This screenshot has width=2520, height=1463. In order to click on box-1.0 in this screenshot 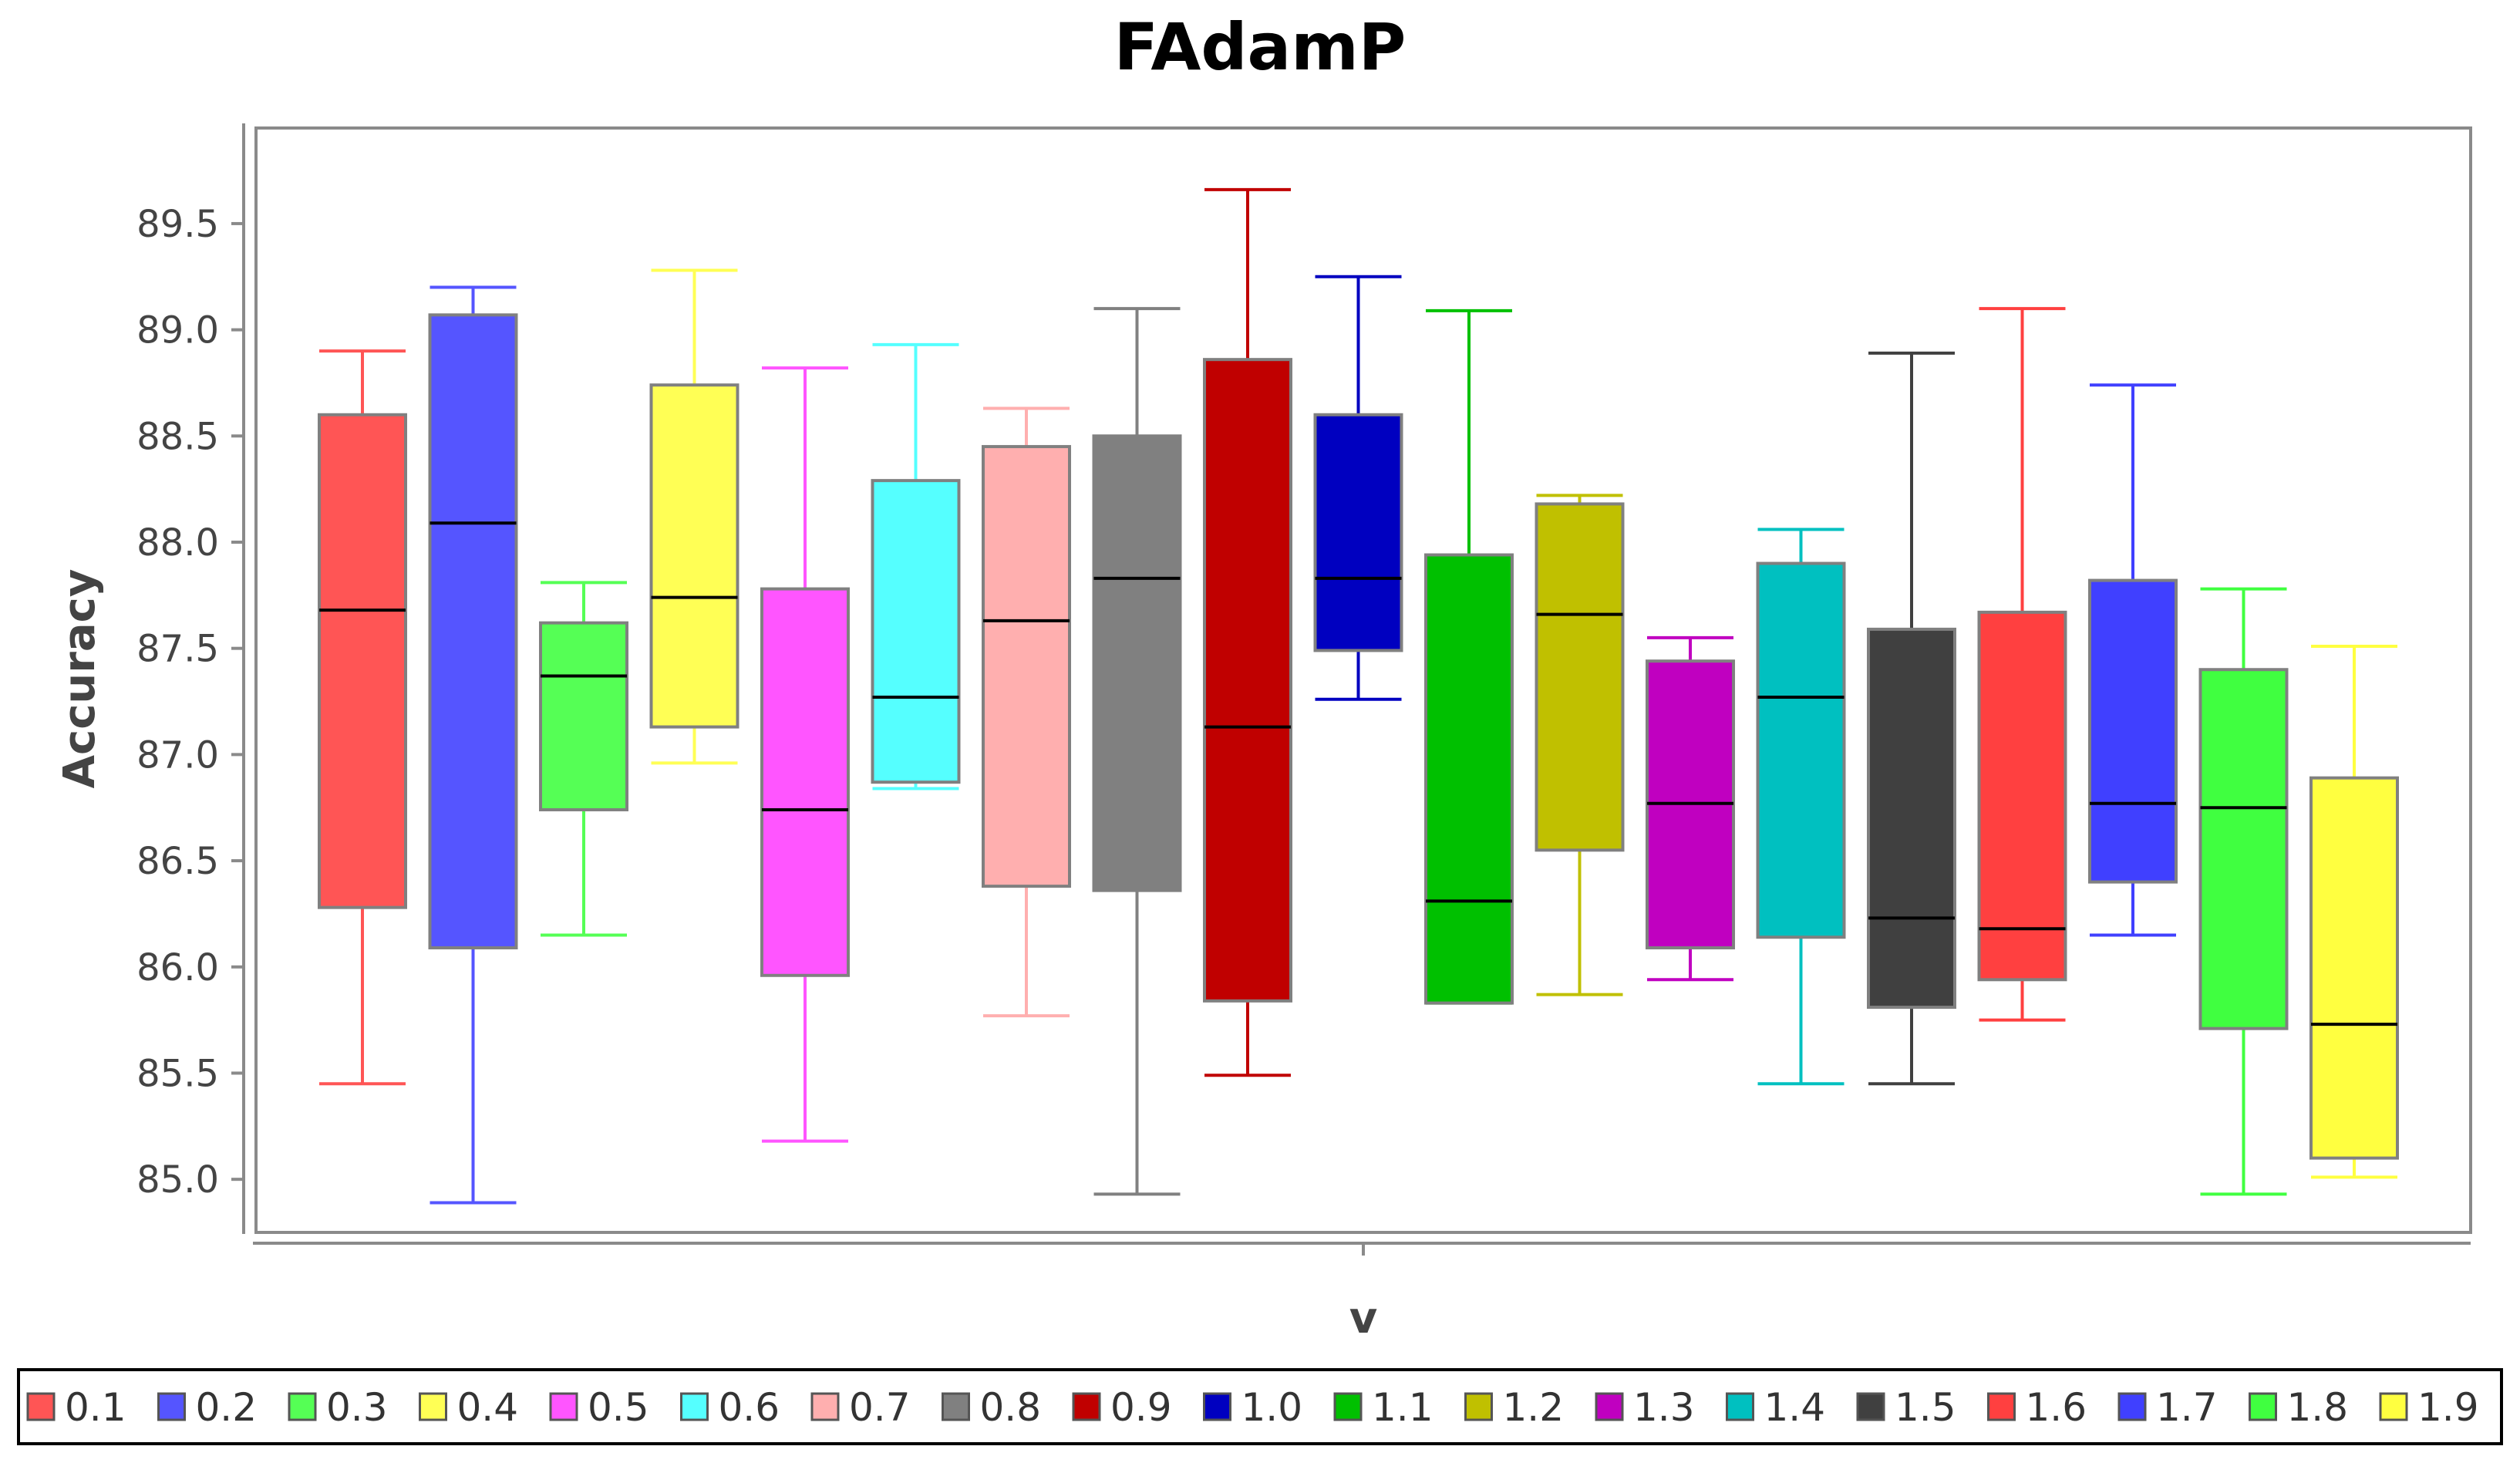, I will do `click(1358, 488)`.